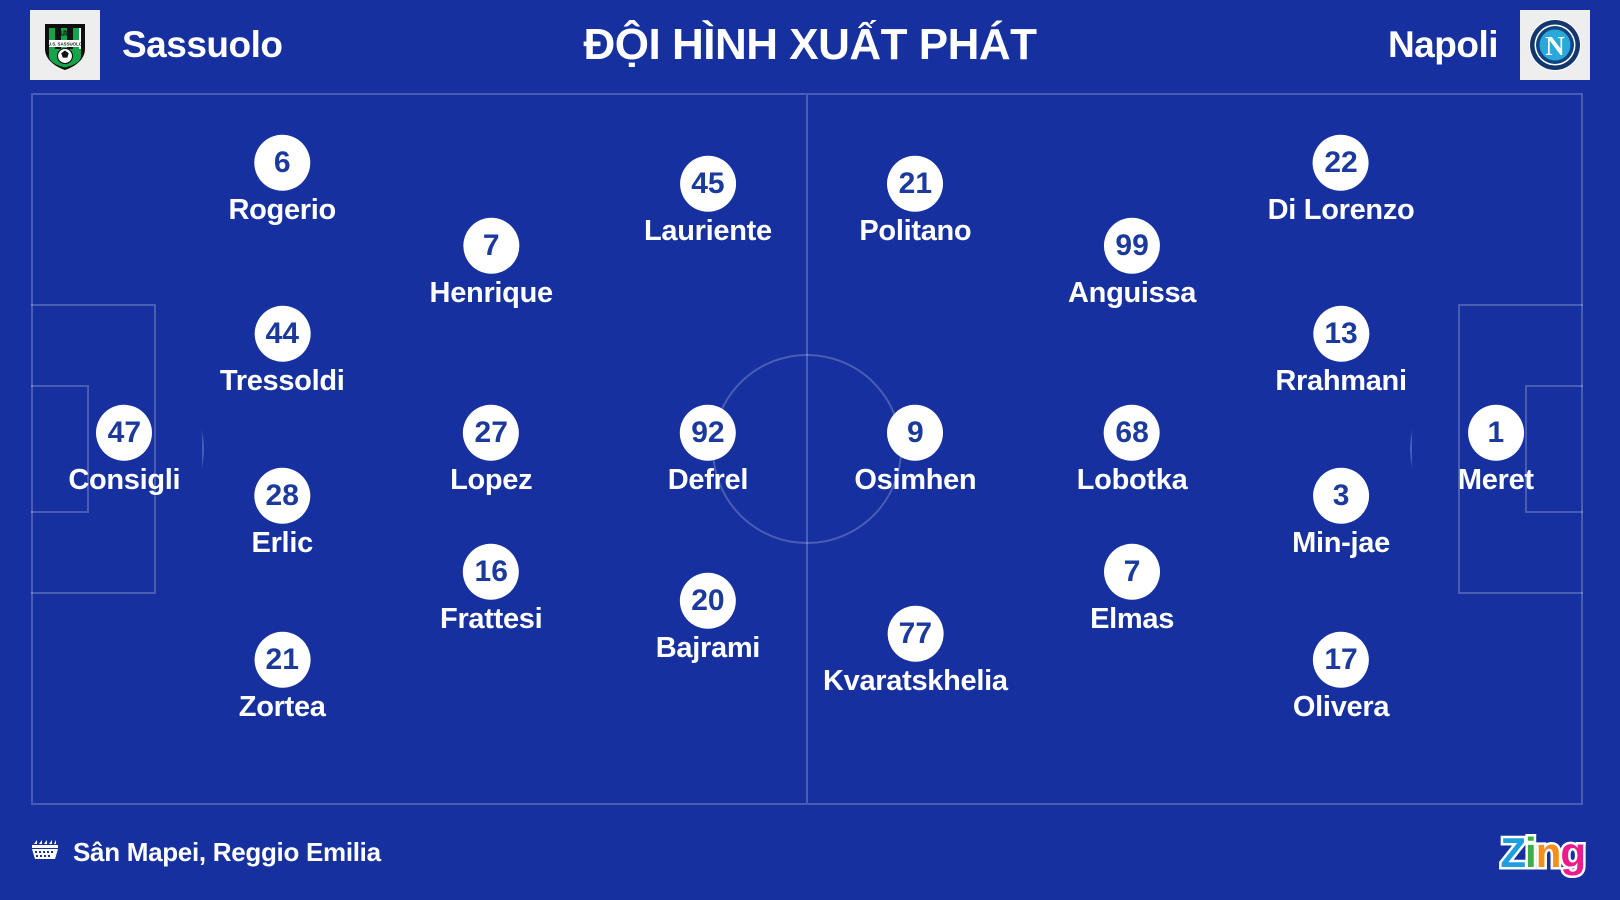  Describe the element at coordinates (915, 230) in the screenshot. I see `player-name: Politano` at that location.